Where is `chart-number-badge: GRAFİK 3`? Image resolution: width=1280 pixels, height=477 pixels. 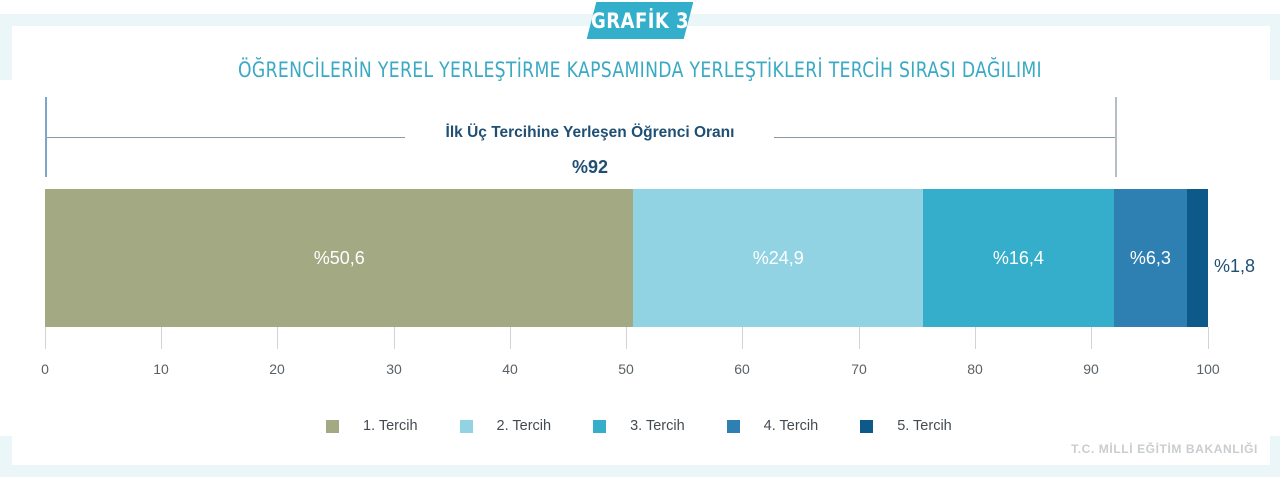 chart-number-badge: GRAFİK 3 is located at coordinates (640, 20).